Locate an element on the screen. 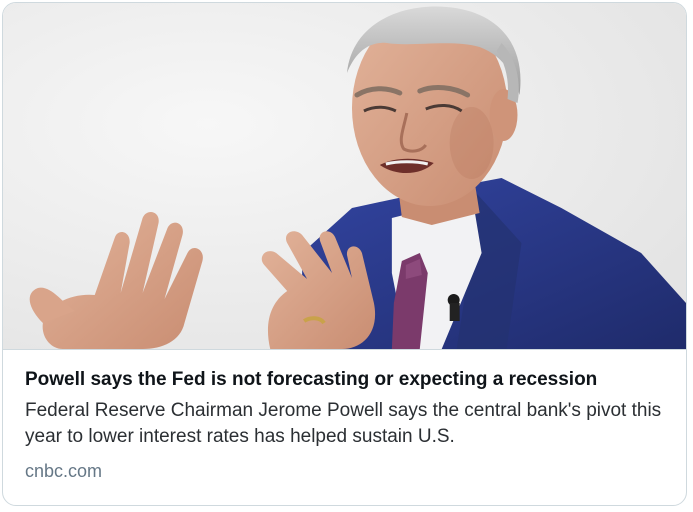 This screenshot has height=512, width=693. card-domain: cnbc.com is located at coordinates (64, 471).